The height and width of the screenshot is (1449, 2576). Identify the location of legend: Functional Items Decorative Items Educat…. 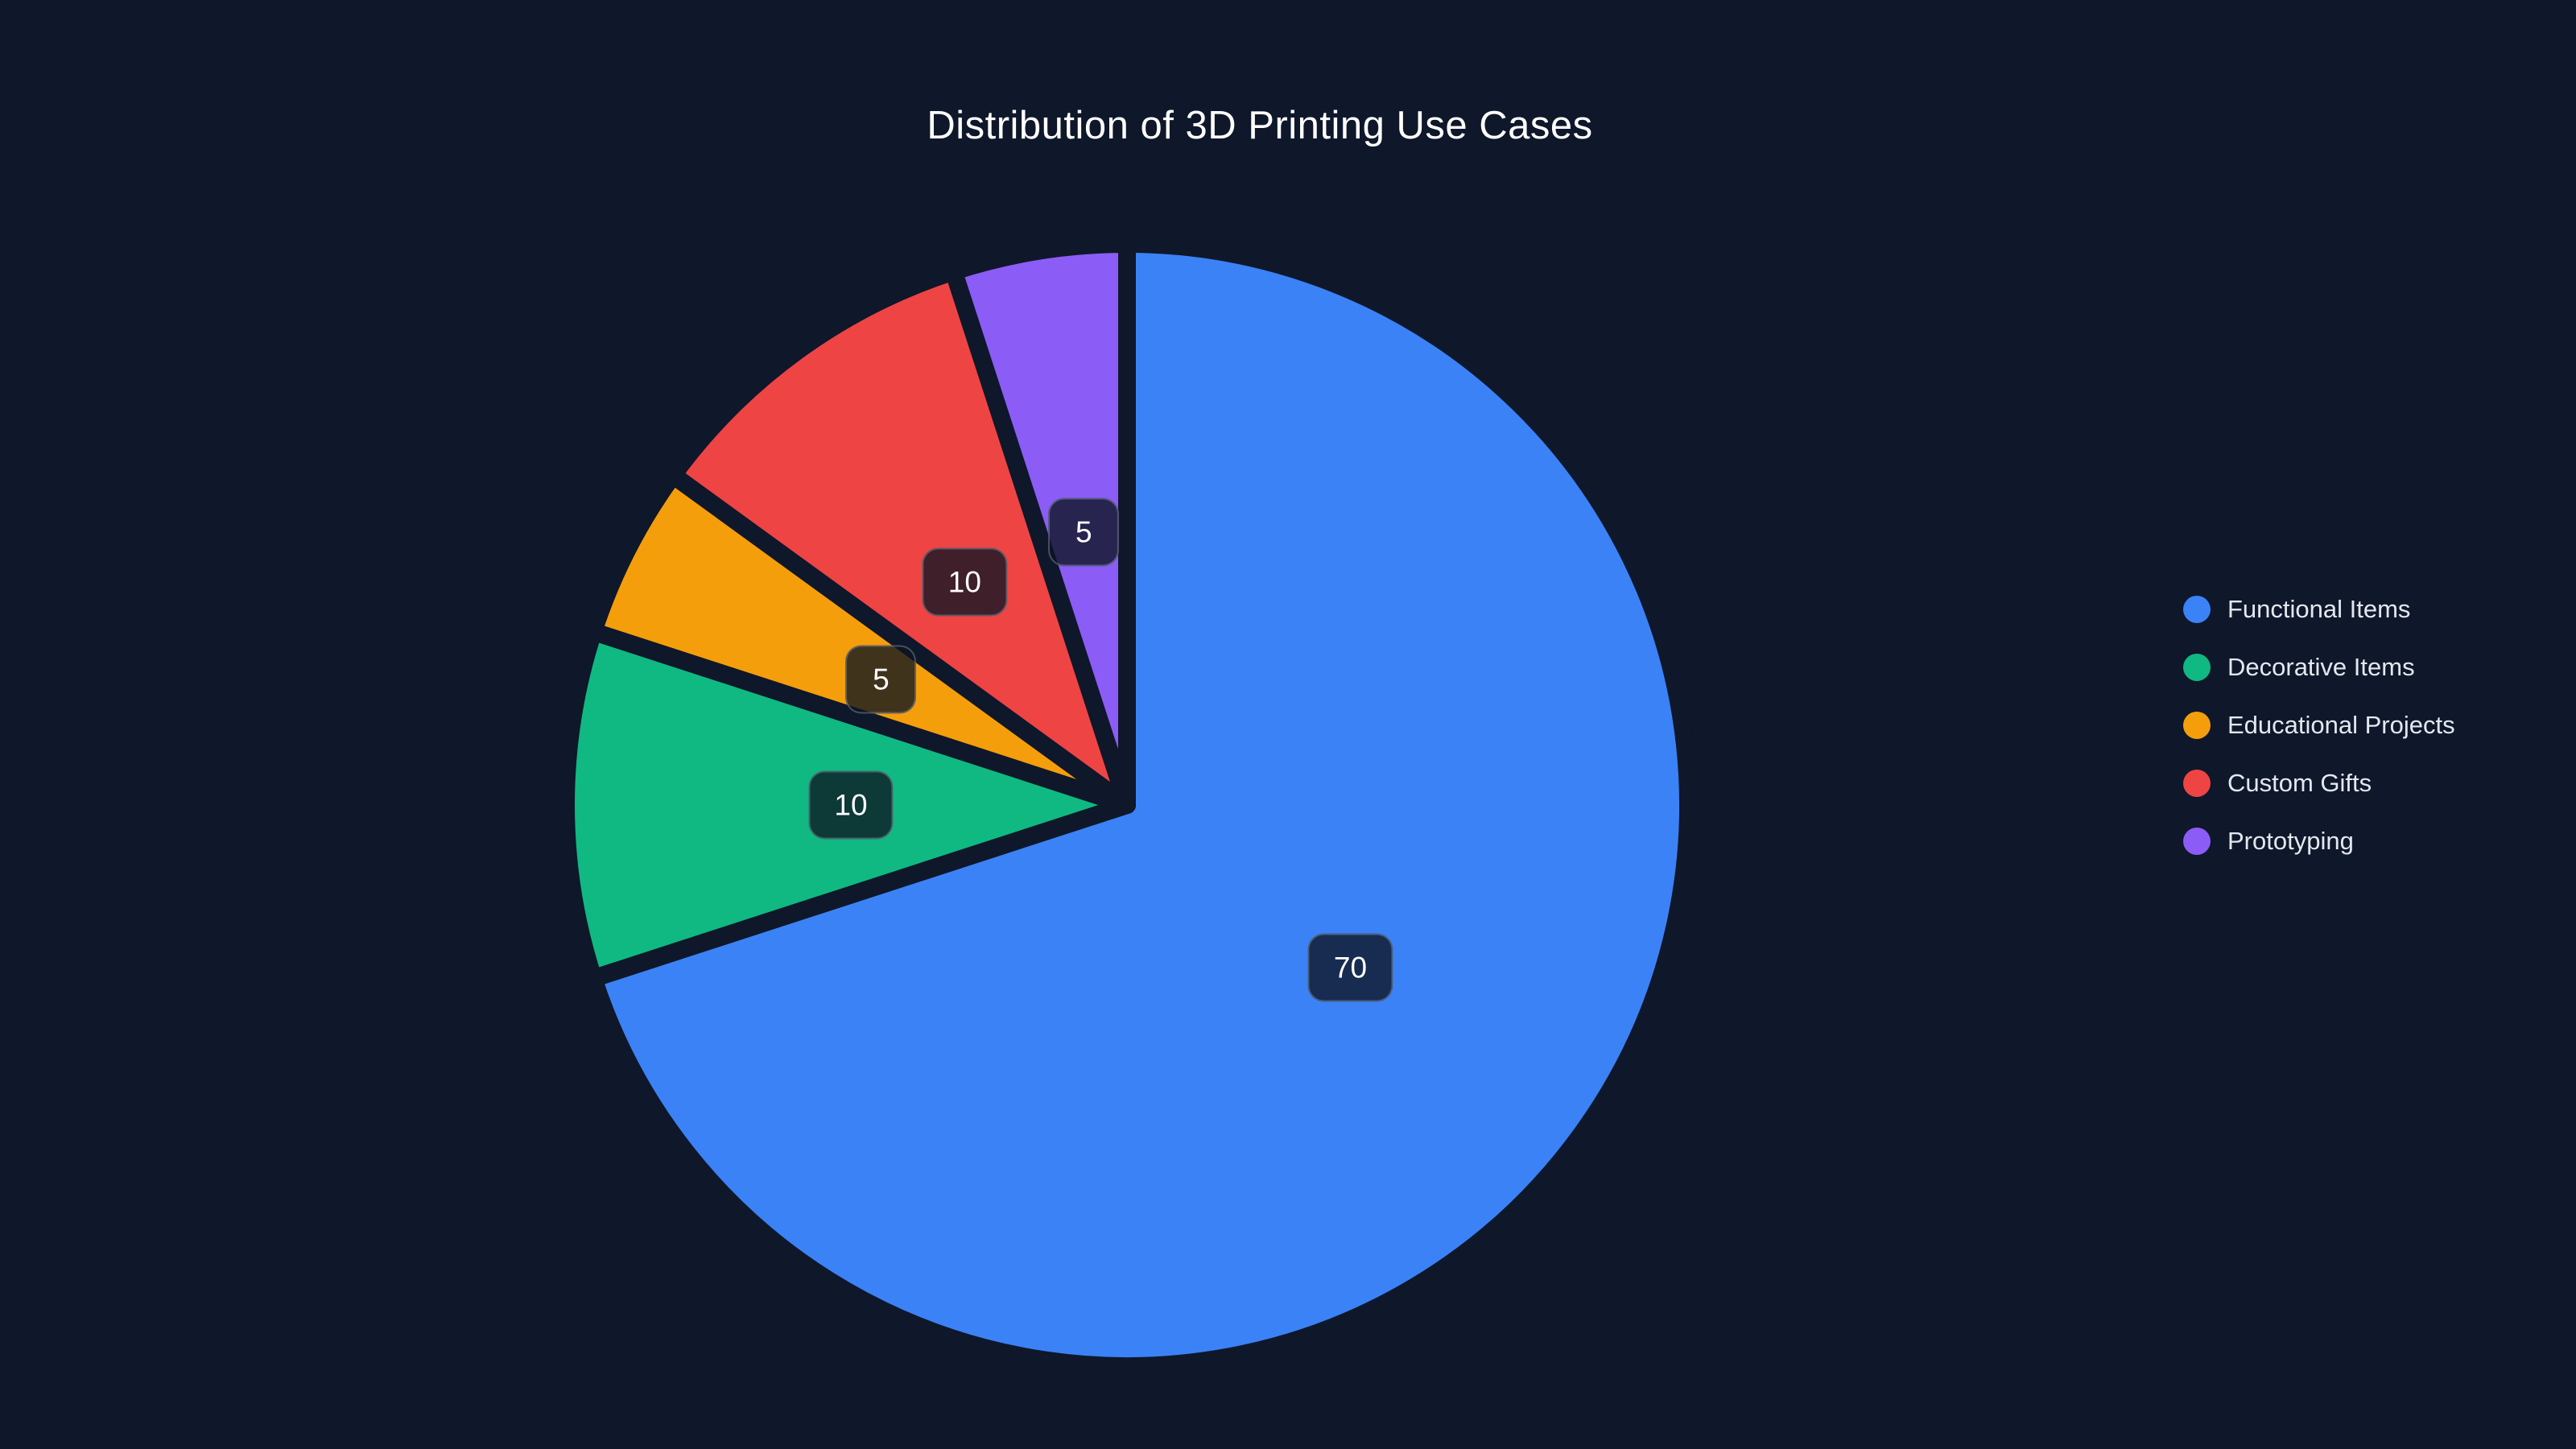
(2319, 738).